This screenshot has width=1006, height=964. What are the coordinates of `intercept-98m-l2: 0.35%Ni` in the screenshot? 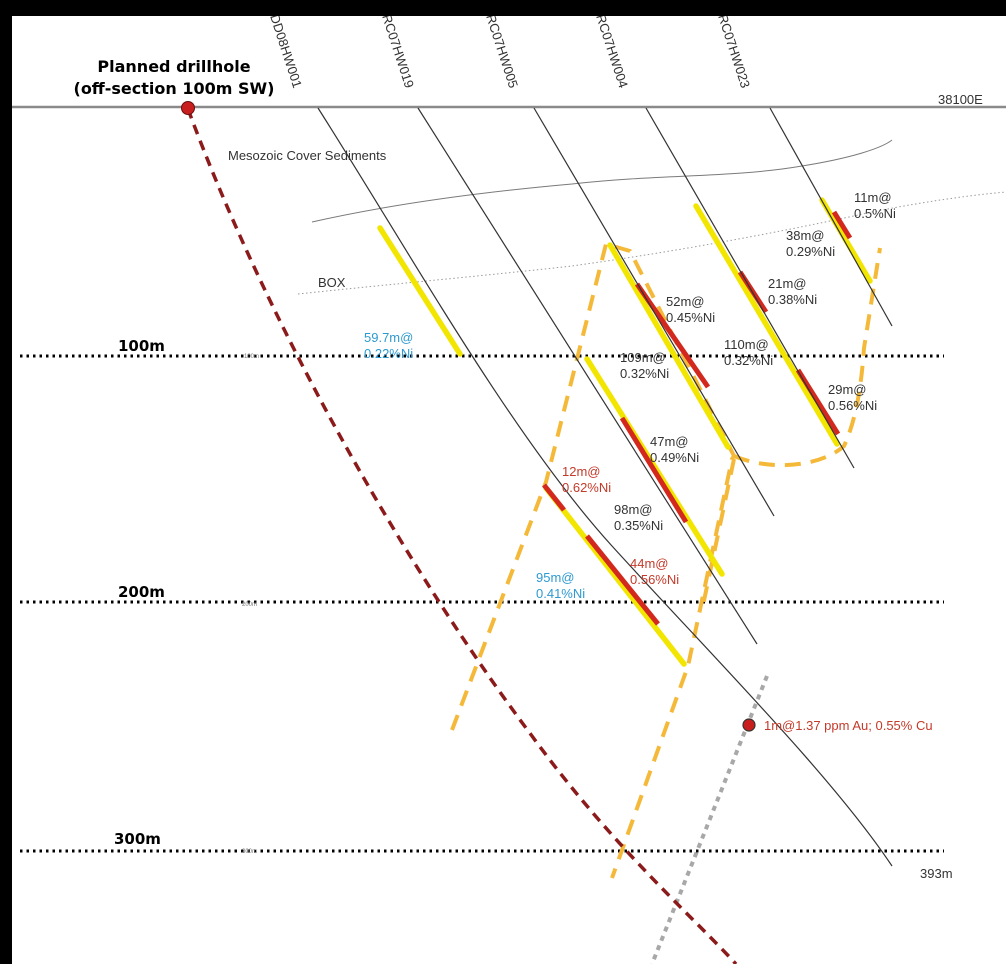 It's located at (638, 525).